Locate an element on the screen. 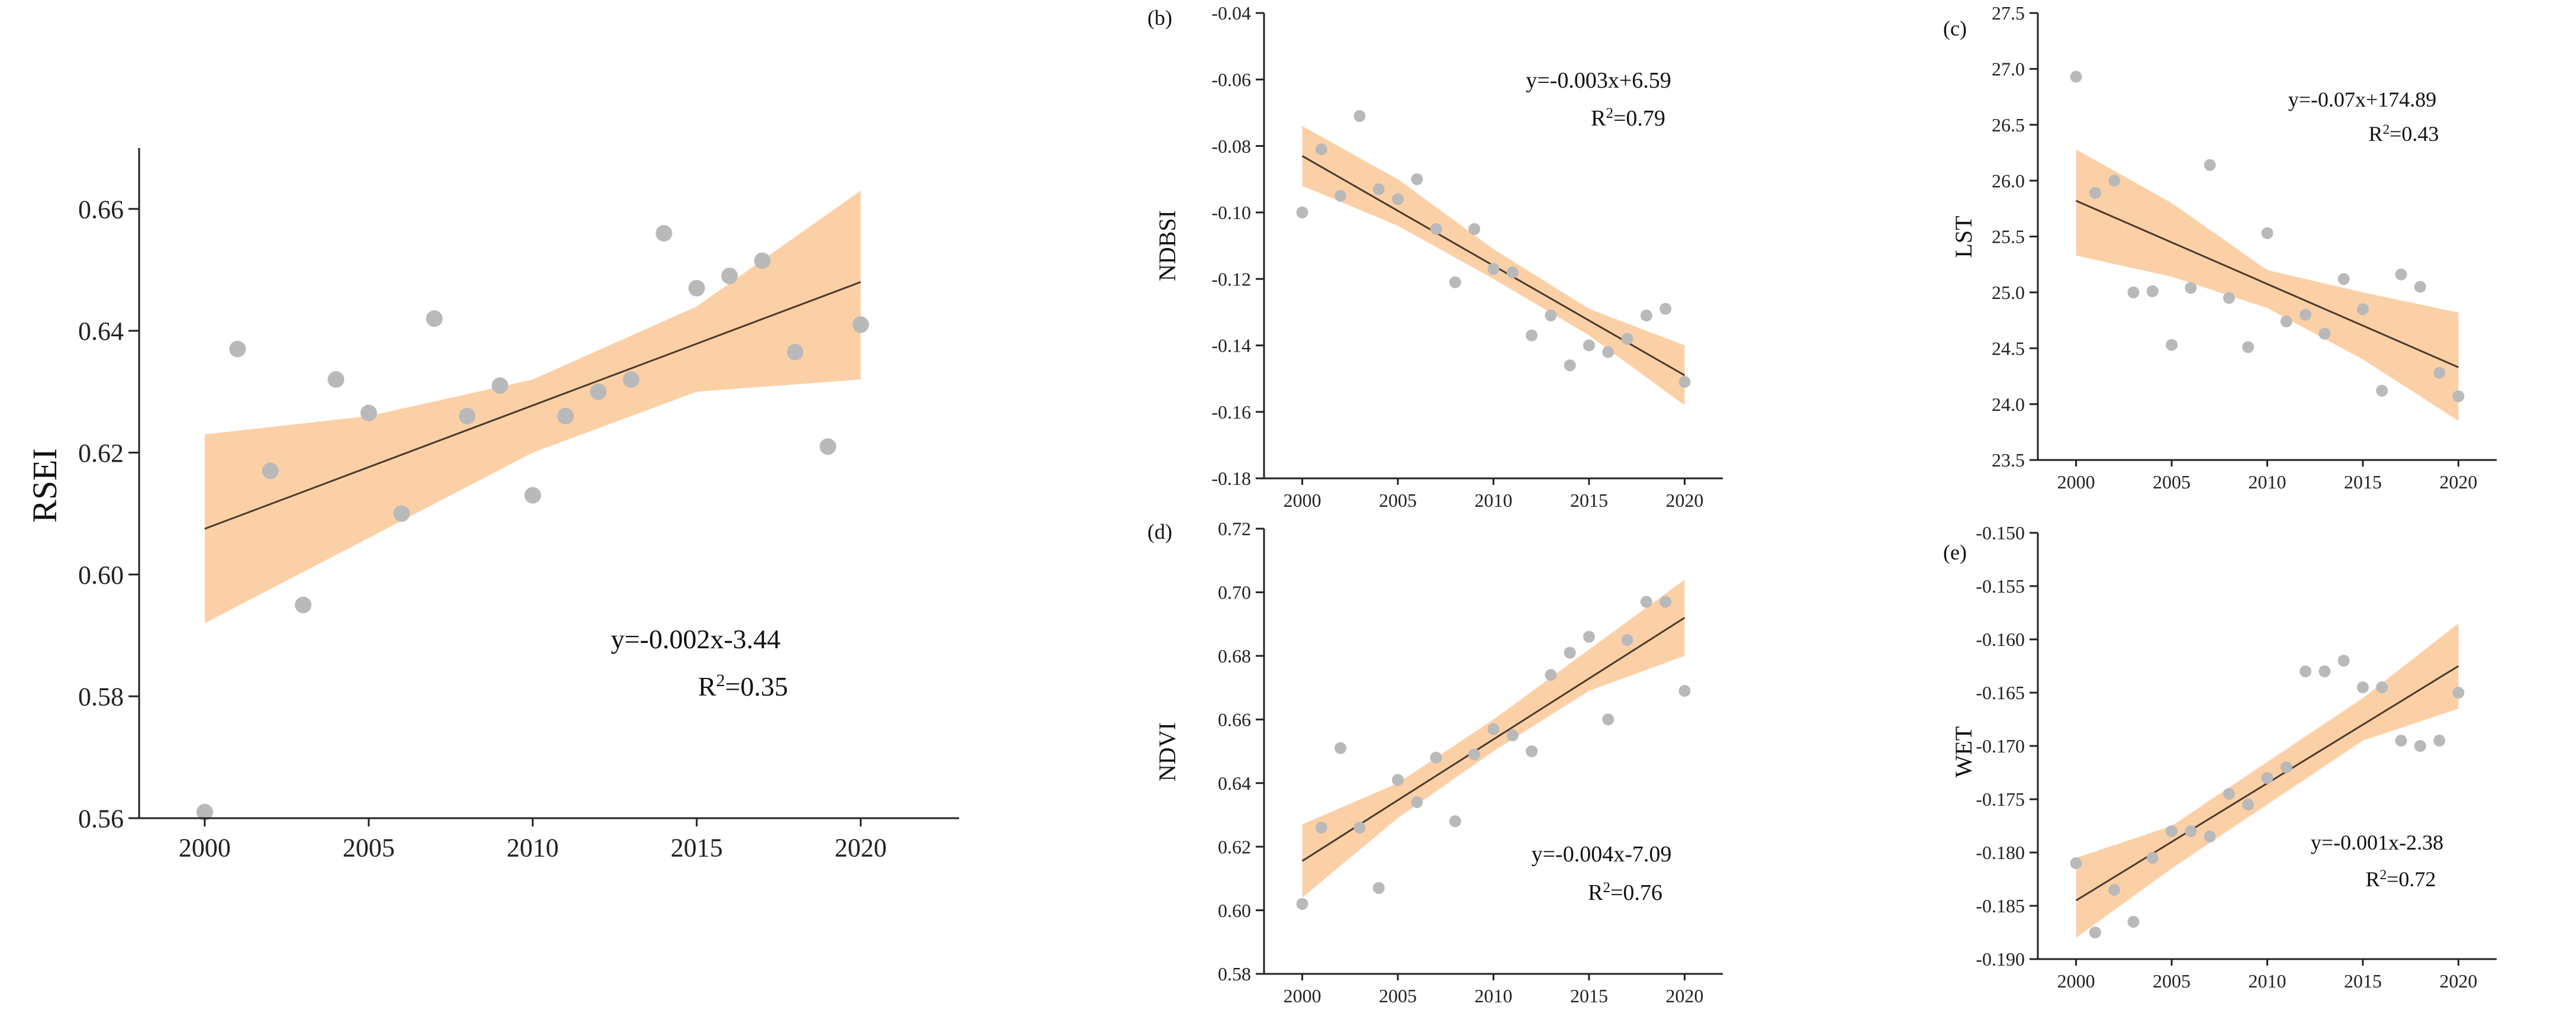 This screenshot has width=2576, height=1010. r-squared: R2=0.43 is located at coordinates (2404, 134).